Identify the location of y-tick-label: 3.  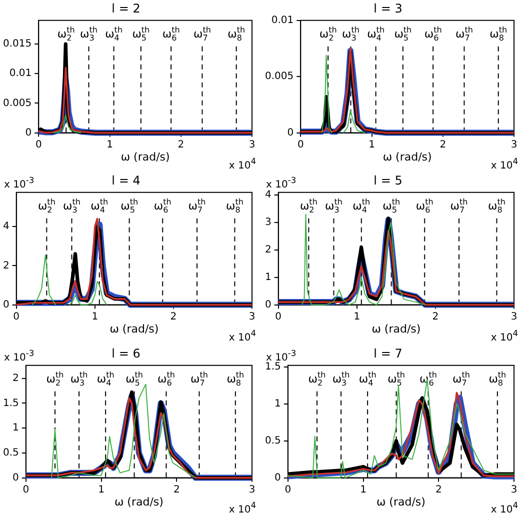
(268, 222).